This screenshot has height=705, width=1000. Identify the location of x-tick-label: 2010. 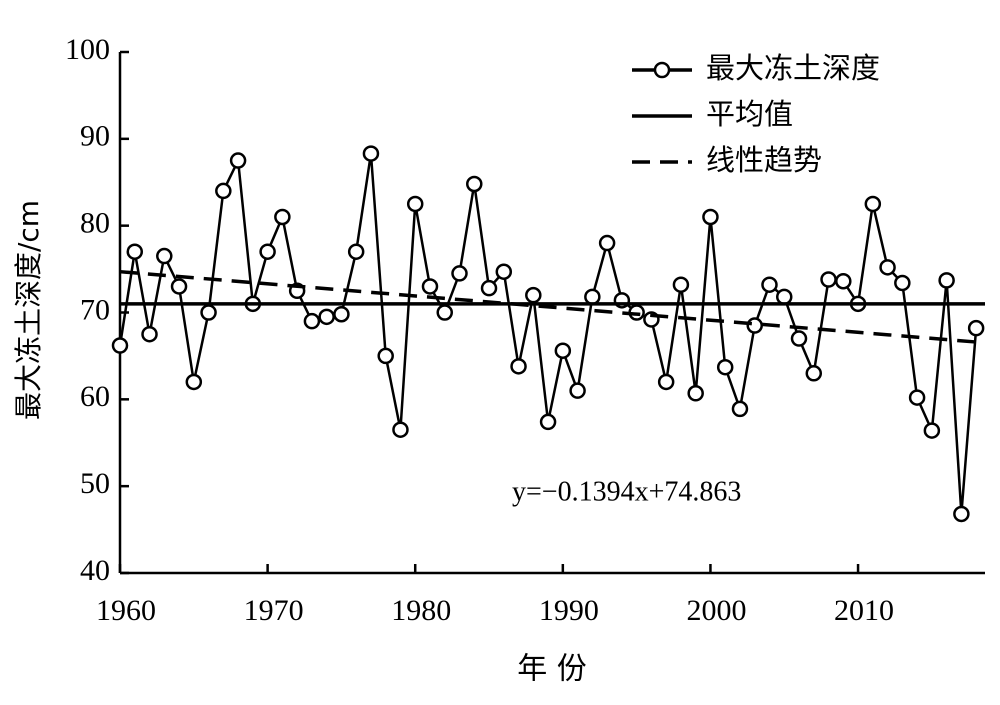
(864, 610).